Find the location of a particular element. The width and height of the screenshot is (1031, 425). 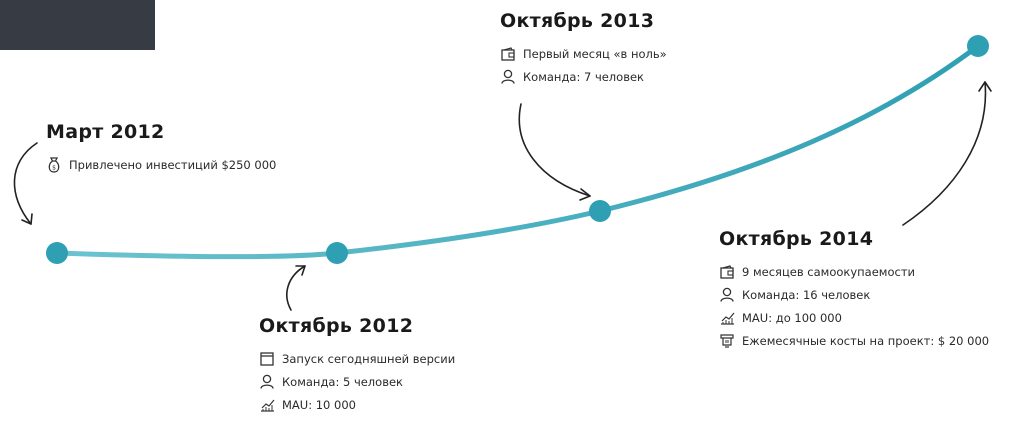

milestone-item-text: MAU: до 100 000 is located at coordinates (792, 317).